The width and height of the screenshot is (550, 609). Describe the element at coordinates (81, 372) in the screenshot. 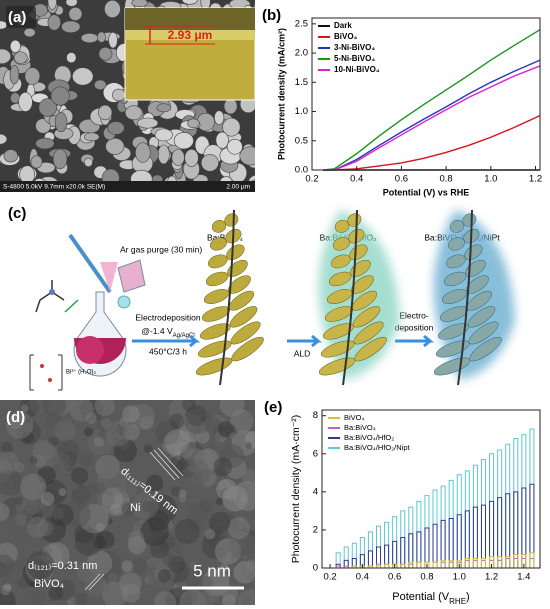

I see `precursor: Bi³⁺ (H₂O)₃` at that location.